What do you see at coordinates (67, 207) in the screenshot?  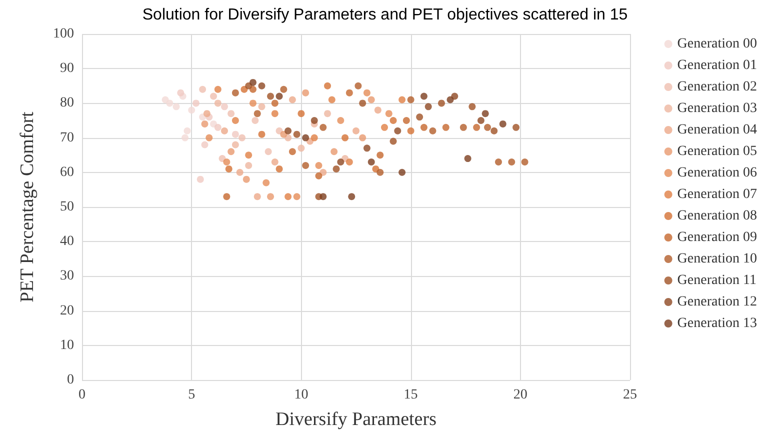 I see `y-tick-label: 50` at bounding box center [67, 207].